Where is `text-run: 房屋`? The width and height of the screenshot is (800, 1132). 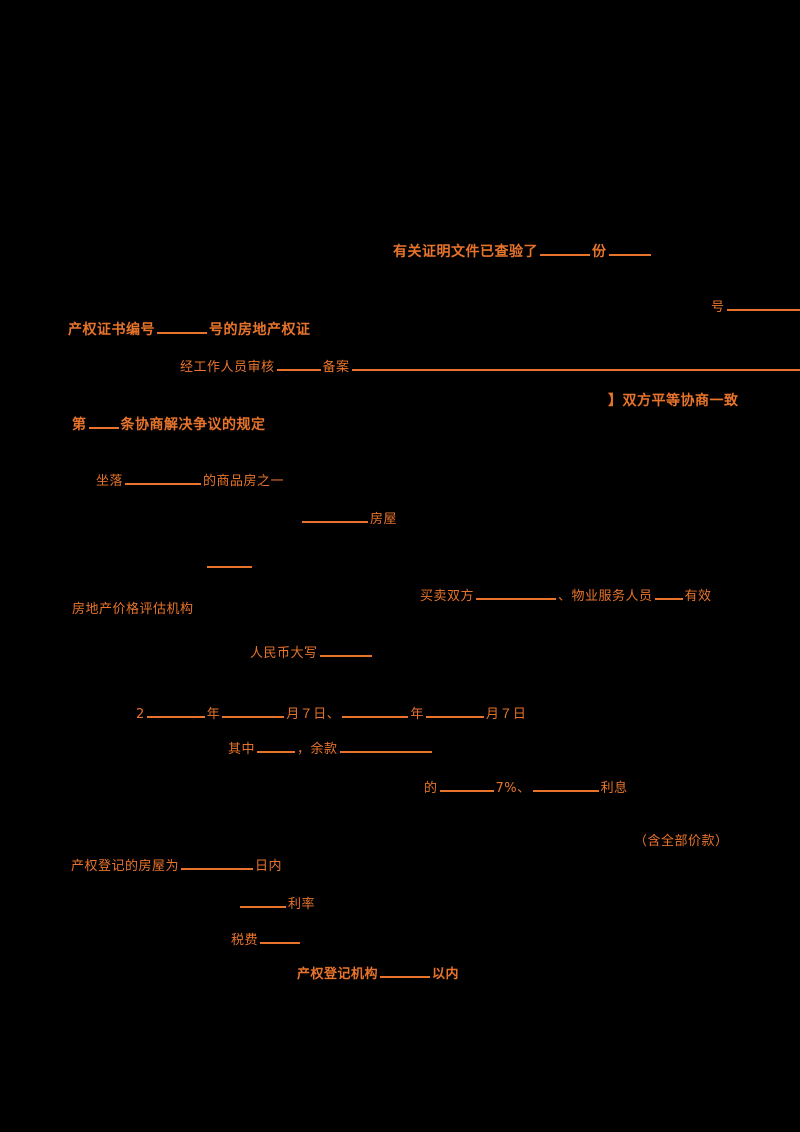 text-run: 房屋 is located at coordinates (384, 520).